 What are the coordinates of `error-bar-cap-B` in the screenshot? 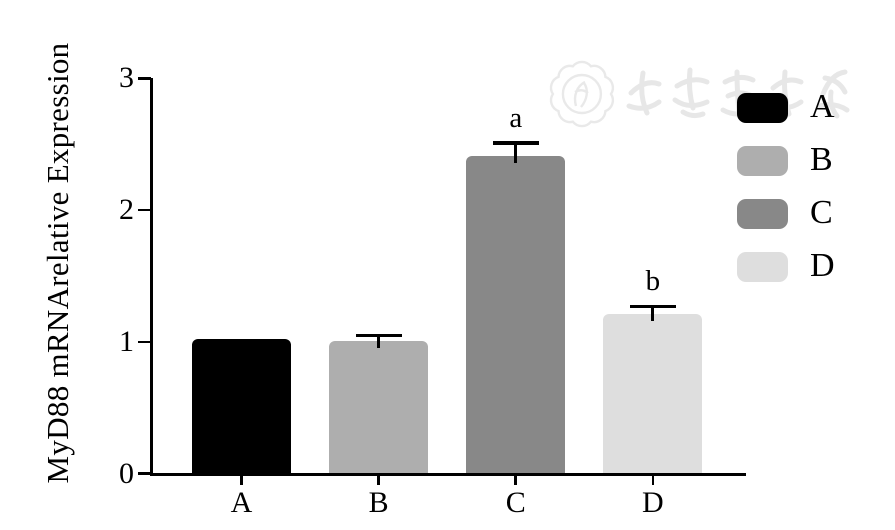 It's located at (378, 335).